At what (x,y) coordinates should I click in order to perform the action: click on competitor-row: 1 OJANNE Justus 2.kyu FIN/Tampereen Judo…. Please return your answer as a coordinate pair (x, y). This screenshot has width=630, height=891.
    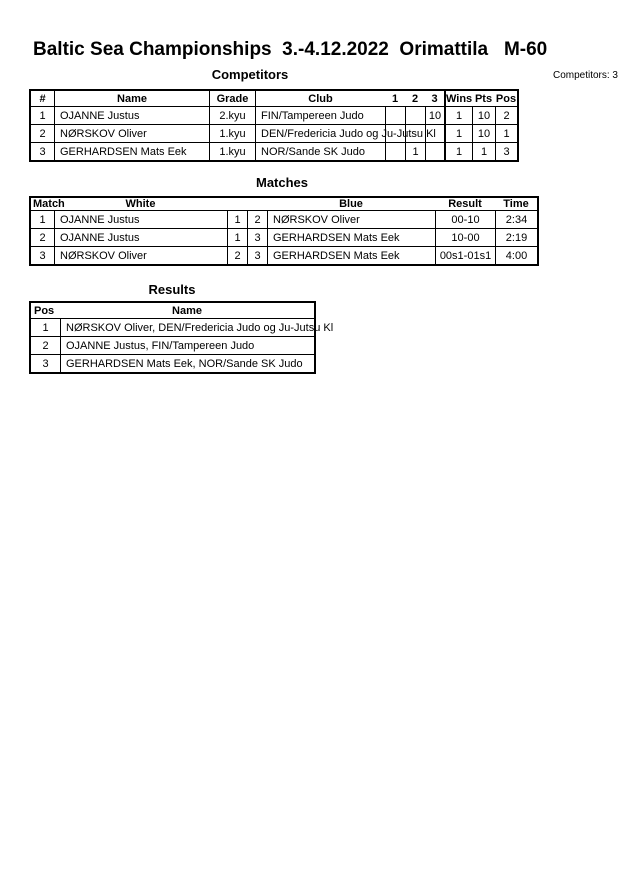
    Looking at the image, I should click on (274, 115).